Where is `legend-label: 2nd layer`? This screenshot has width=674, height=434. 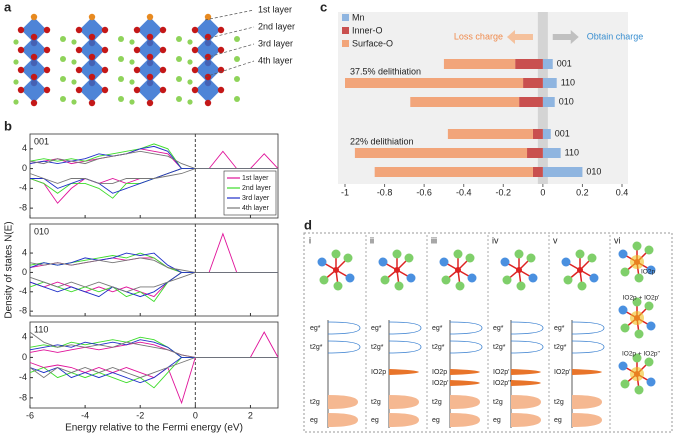 legend-label: 2nd layer is located at coordinates (256, 188).